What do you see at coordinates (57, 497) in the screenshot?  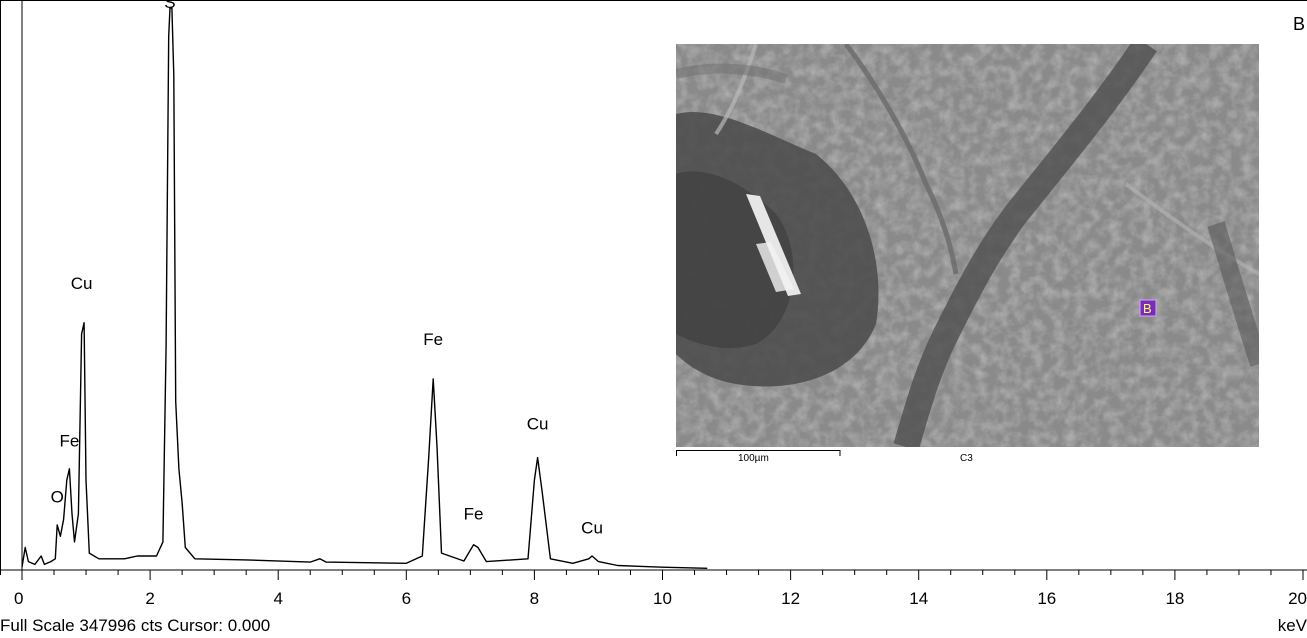 I see `peak-label-o: O` at bounding box center [57, 497].